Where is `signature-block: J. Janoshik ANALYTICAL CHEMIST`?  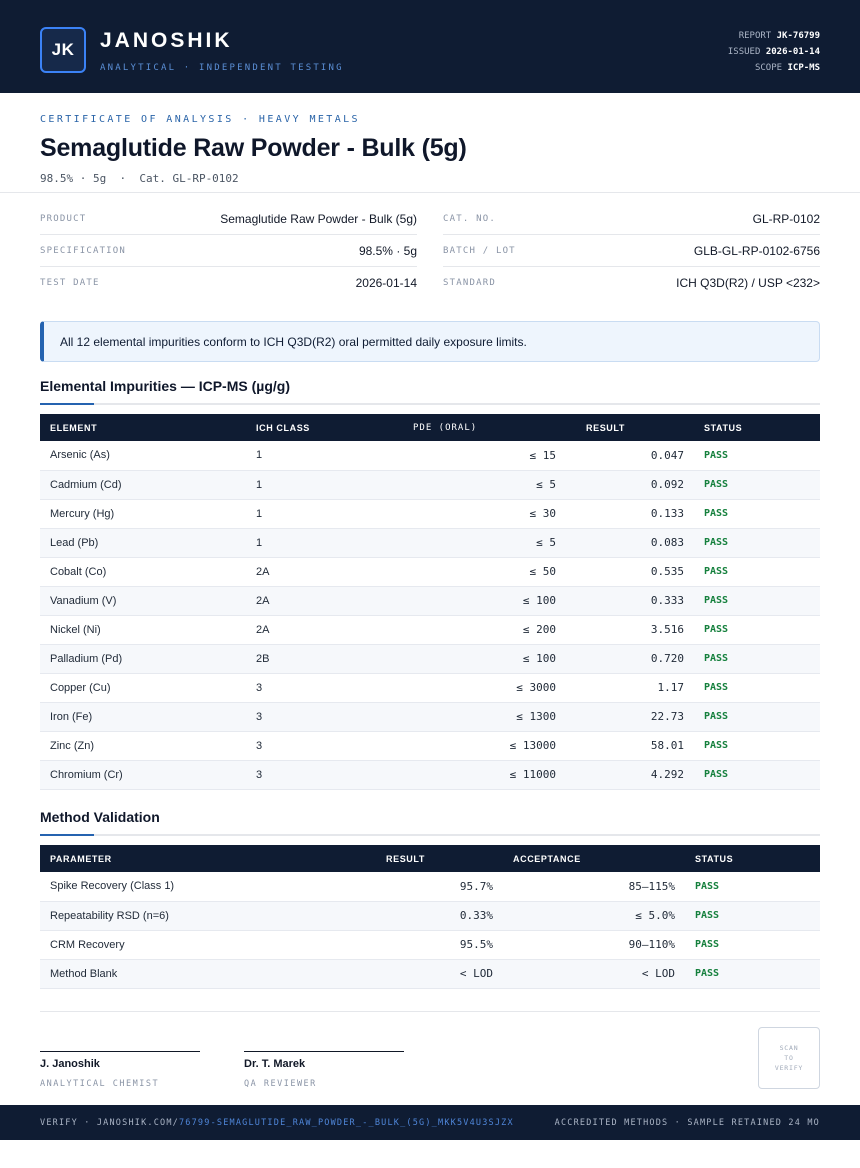 signature-block: J. Janoshik ANALYTICAL CHEMIST is located at coordinates (120, 1070).